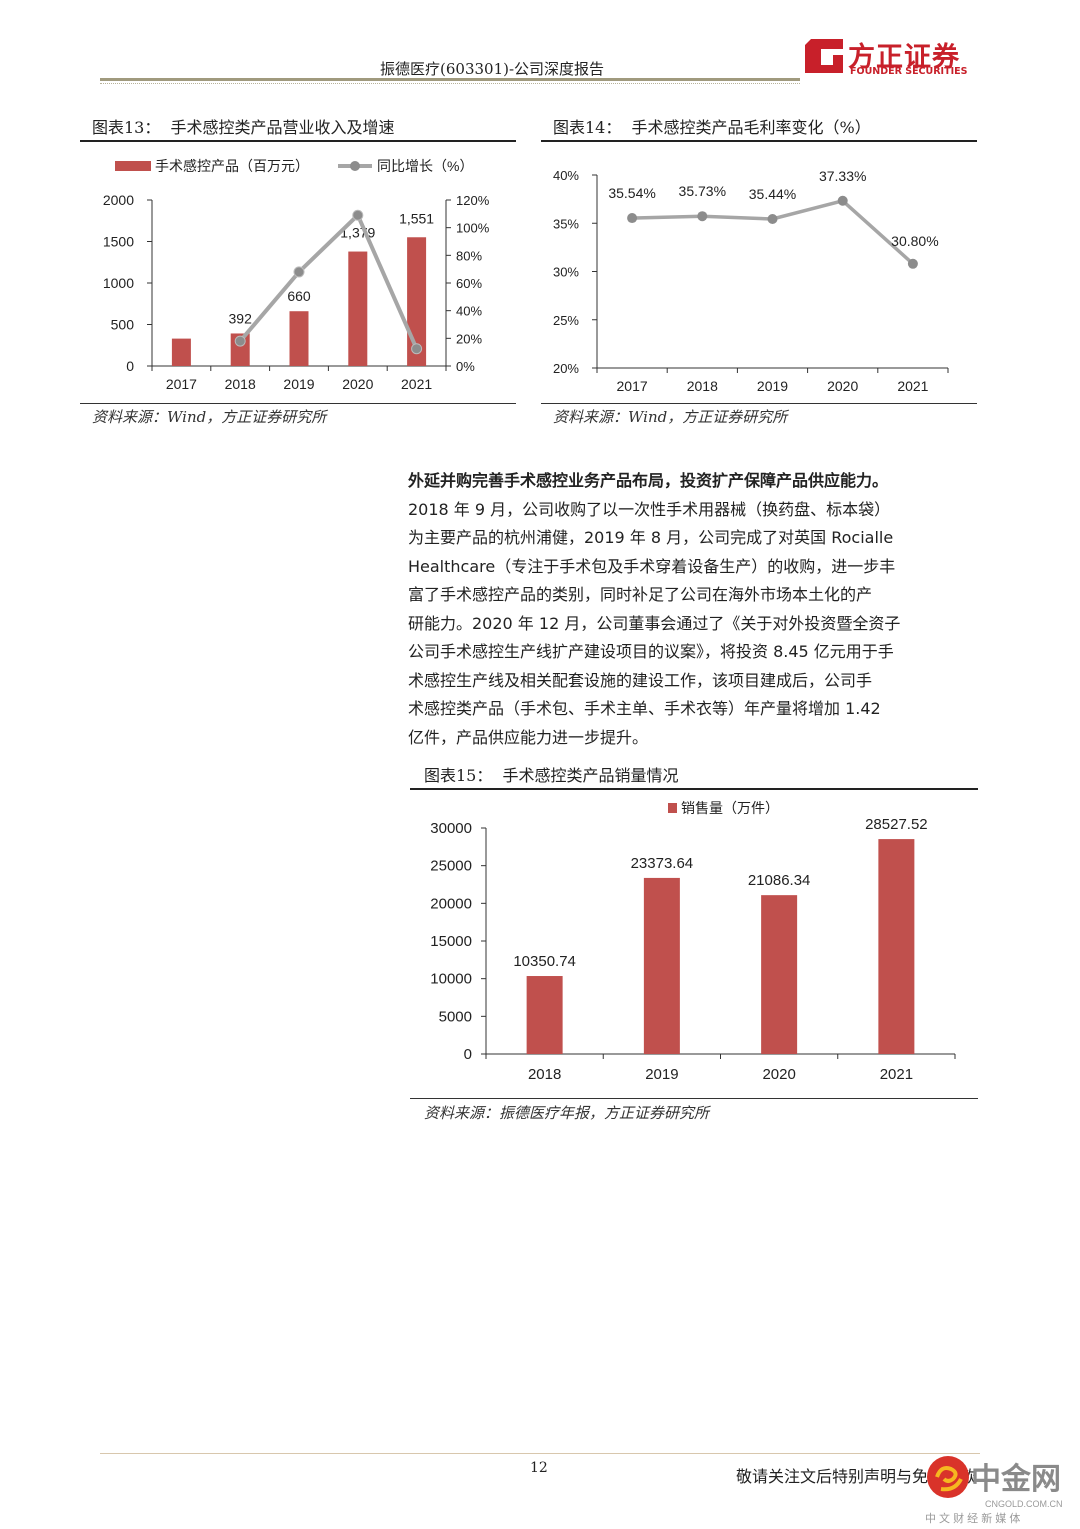  I want to click on legend-label: 销售量（万件）, so click(730, 808).